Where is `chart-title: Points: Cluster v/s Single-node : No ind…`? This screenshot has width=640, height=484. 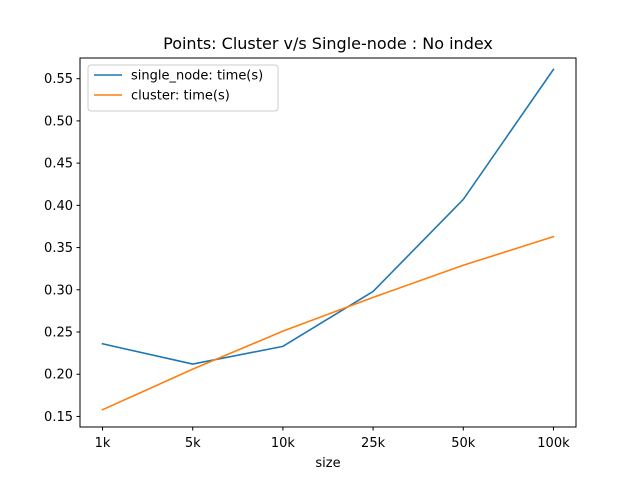
chart-title: Points: Cluster v/s Single-node : No ind… is located at coordinates (328, 43).